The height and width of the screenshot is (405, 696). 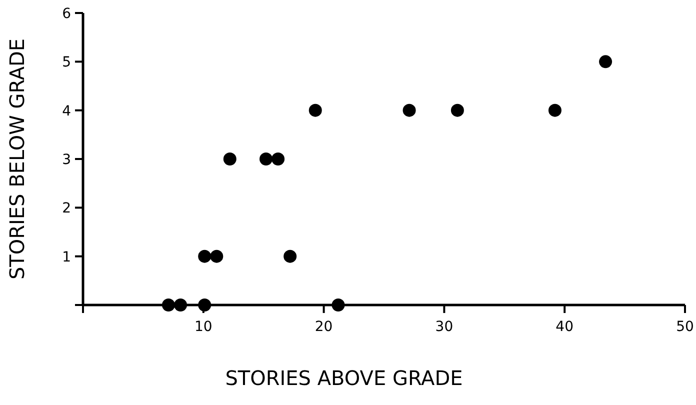 I want to click on y-tick-label: 3, so click(x=66, y=160).